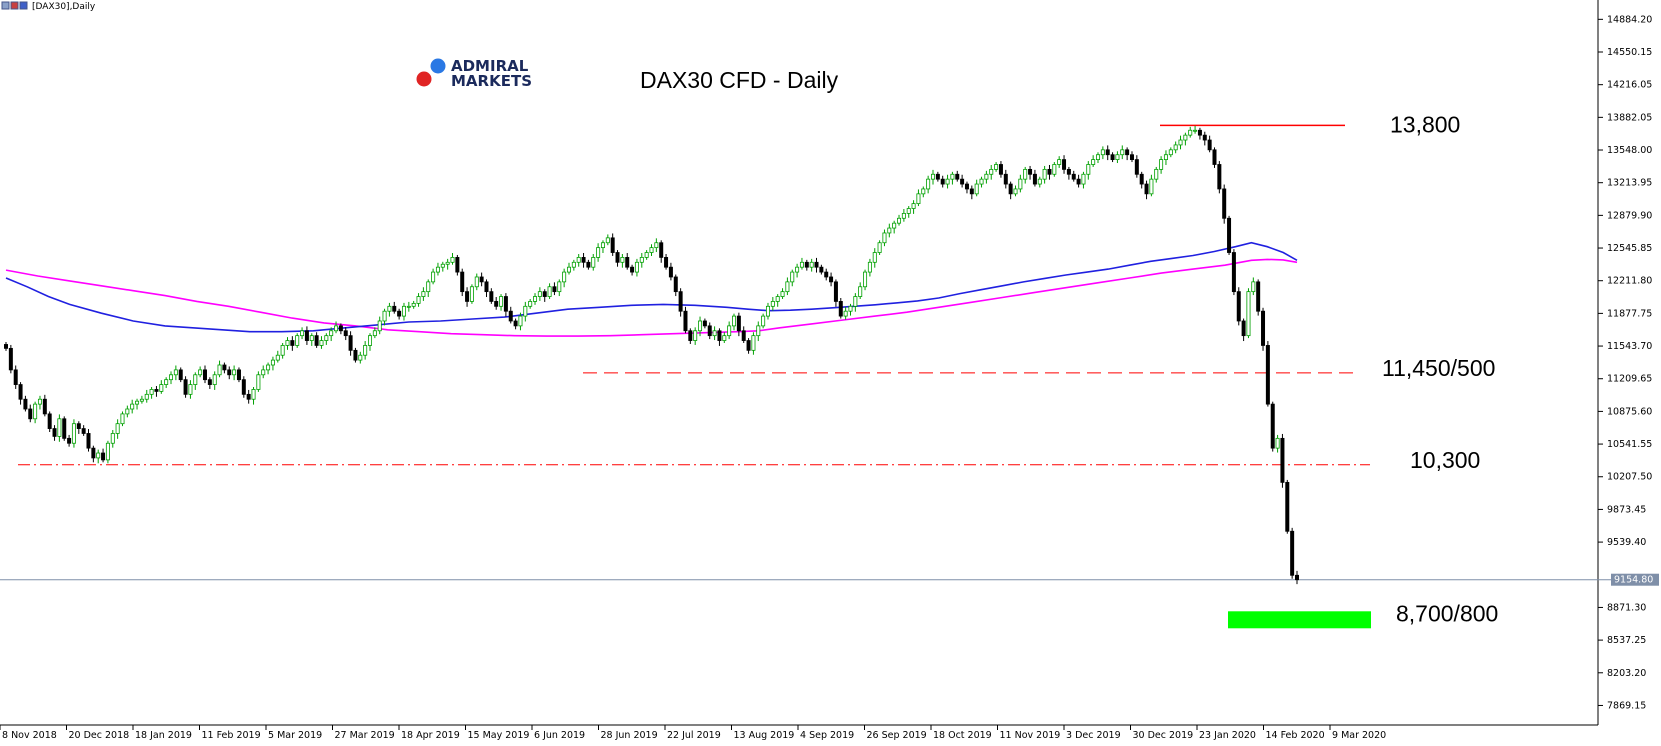 This screenshot has height=746, width=1661. Describe the element at coordinates (1629, 117) in the screenshot. I see `y-tick-label: 13882.05` at that location.